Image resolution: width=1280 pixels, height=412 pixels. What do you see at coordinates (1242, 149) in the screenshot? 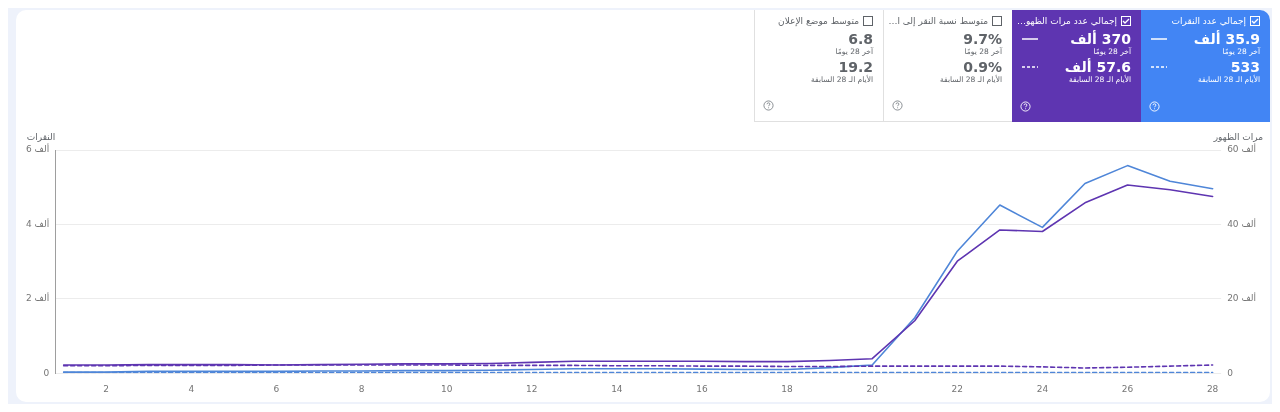
I see `y2-tick-label: 60 ألف` at bounding box center [1242, 149].